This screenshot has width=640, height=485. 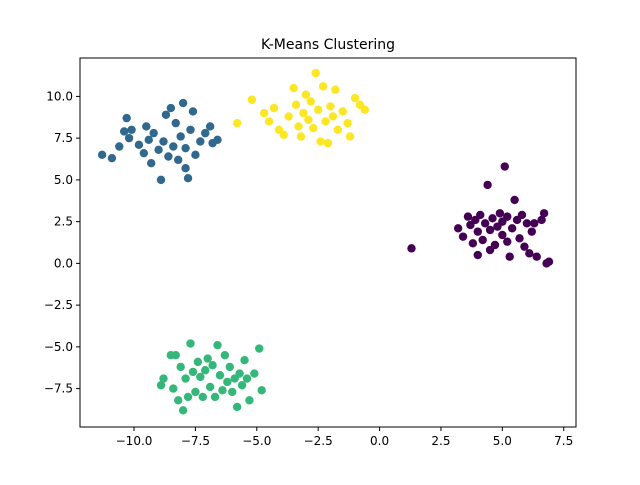 I want to click on x-tick-label: 7.5, so click(x=563, y=441).